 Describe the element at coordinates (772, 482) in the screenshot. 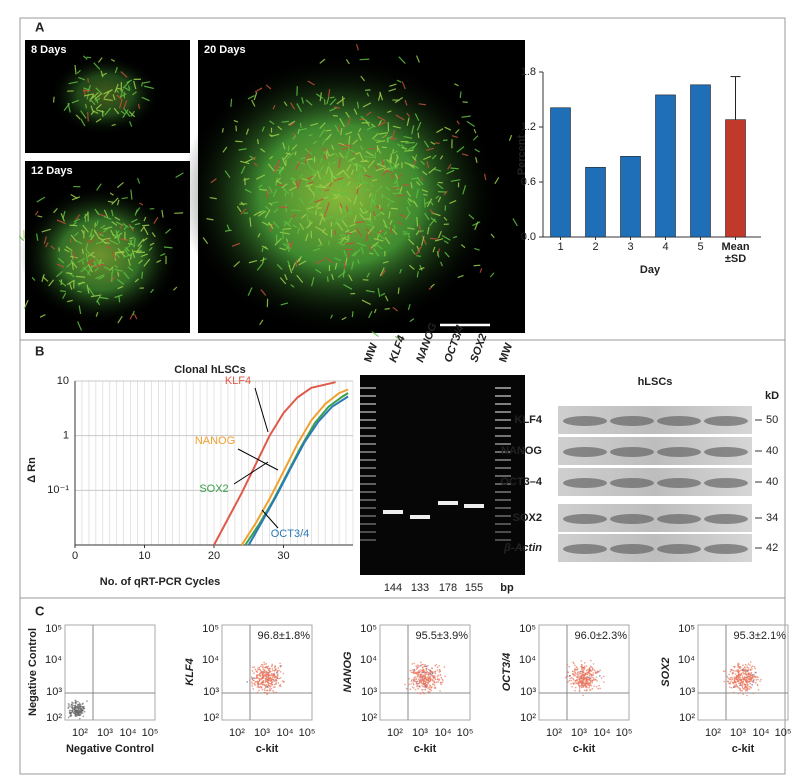

I see `kd-label: 40` at that location.